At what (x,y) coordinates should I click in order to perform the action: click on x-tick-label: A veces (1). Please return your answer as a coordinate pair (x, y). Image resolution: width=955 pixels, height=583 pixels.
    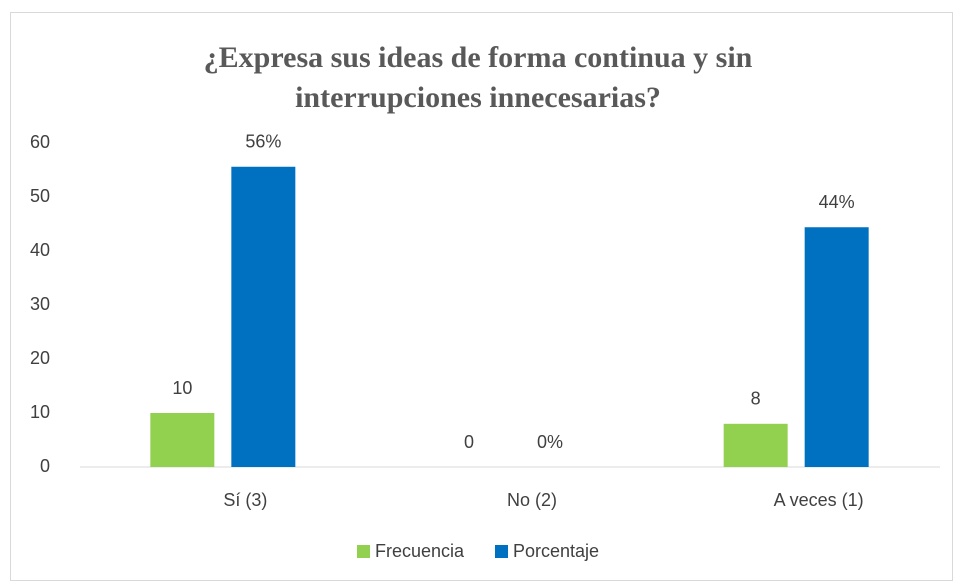
    Looking at the image, I should click on (819, 500).